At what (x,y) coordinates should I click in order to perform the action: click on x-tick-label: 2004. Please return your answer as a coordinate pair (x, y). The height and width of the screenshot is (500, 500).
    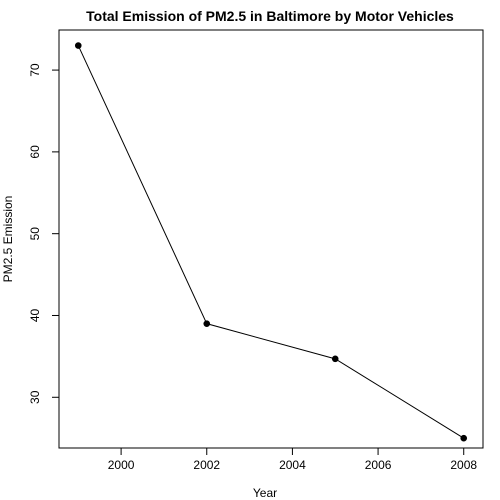
    Looking at the image, I should click on (292, 465).